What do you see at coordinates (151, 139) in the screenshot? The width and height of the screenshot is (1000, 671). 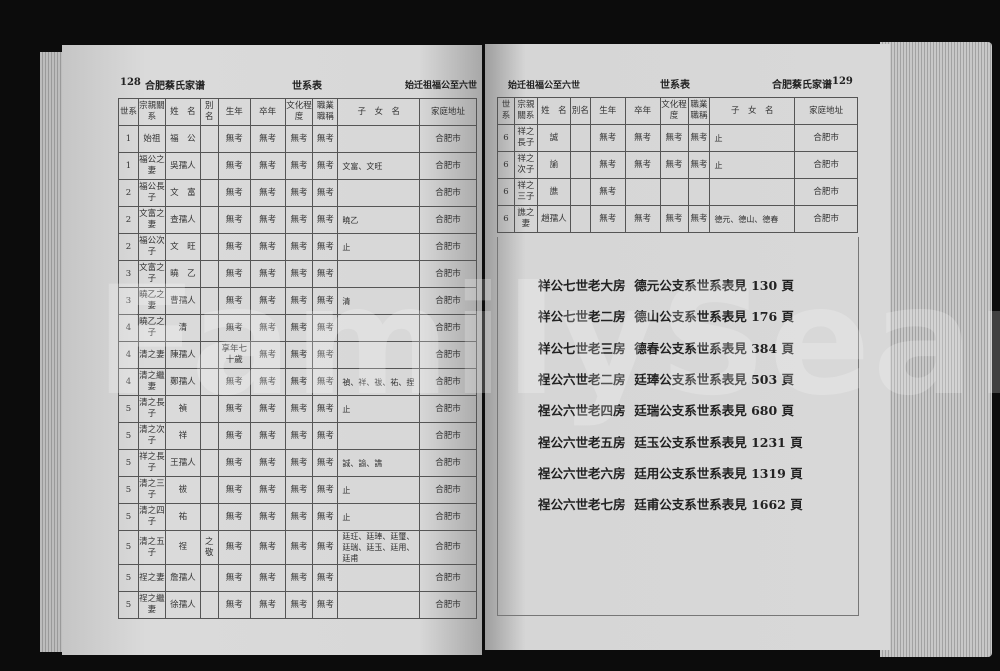 I see `table-cell: 始祖` at bounding box center [151, 139].